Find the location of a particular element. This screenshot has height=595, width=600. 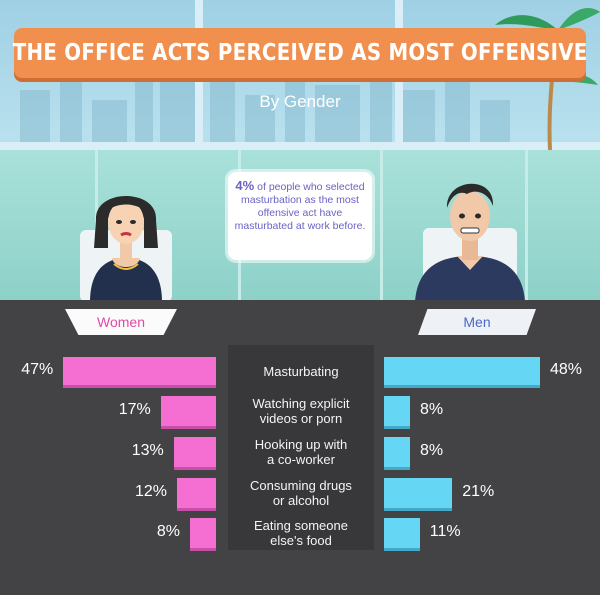

category-label-line: Eating someone is located at coordinates (301, 525).